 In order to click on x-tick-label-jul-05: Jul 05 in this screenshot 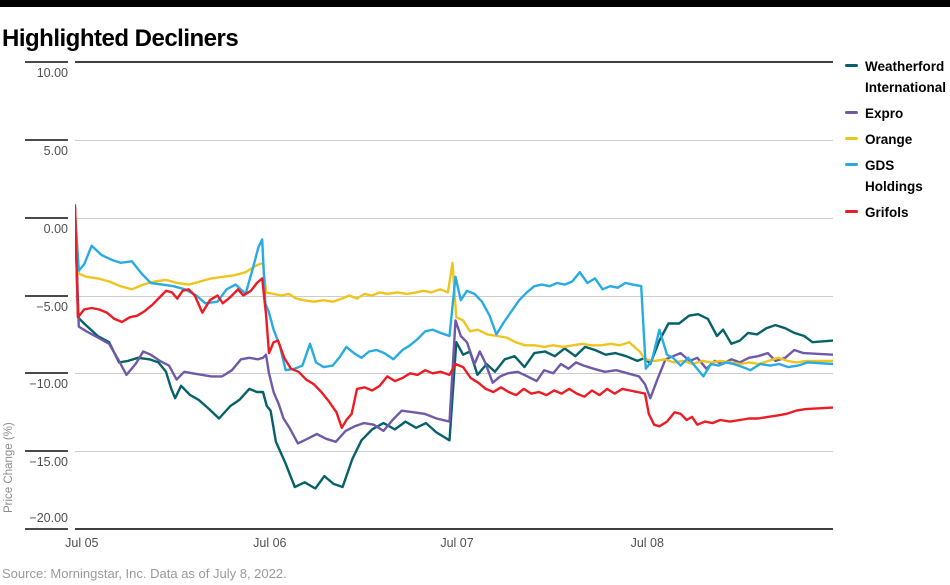, I will do `click(82, 543)`.